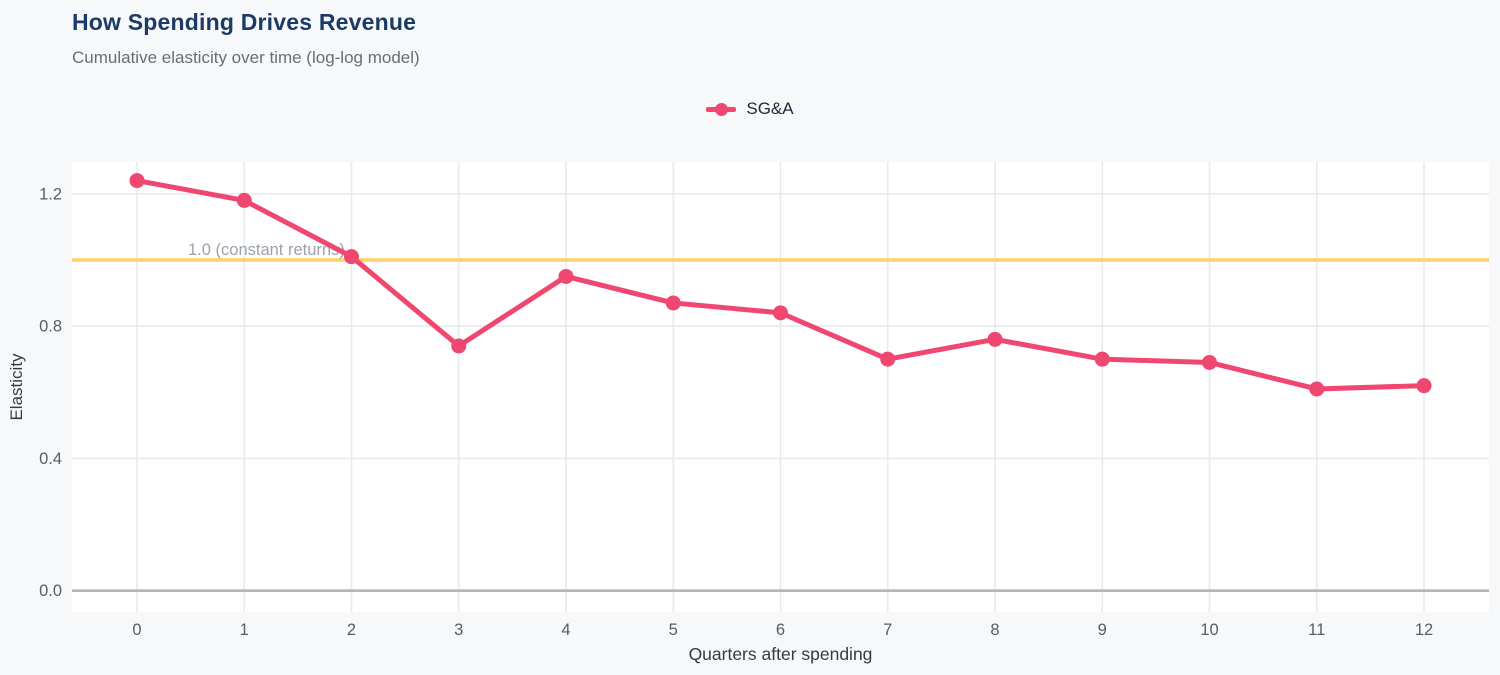 This screenshot has height=675, width=1500. Describe the element at coordinates (1424, 386) in the screenshot. I see `data-point-q12` at that location.